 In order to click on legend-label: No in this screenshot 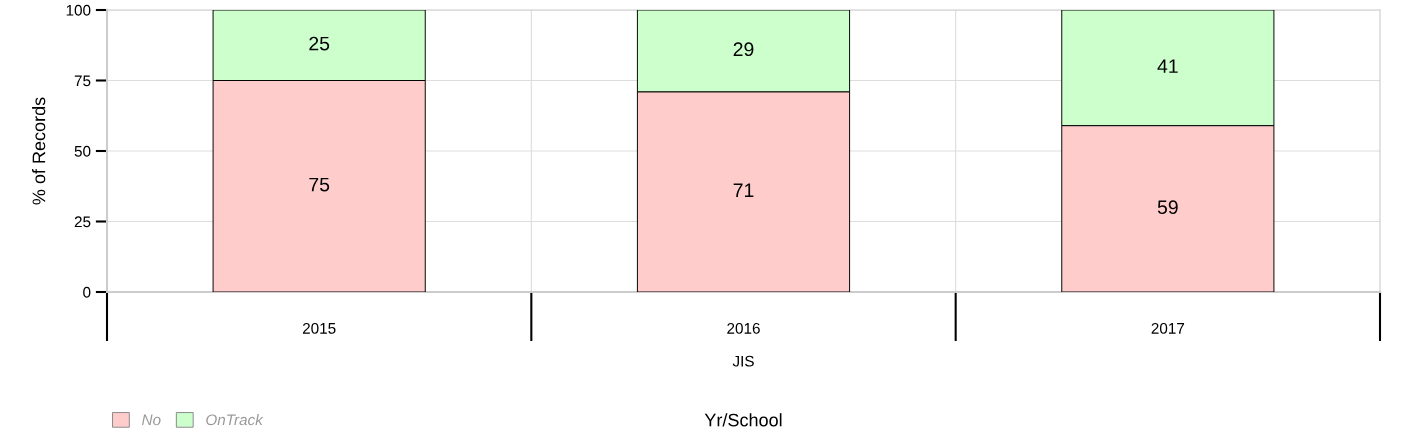, I will do `click(151, 420)`.